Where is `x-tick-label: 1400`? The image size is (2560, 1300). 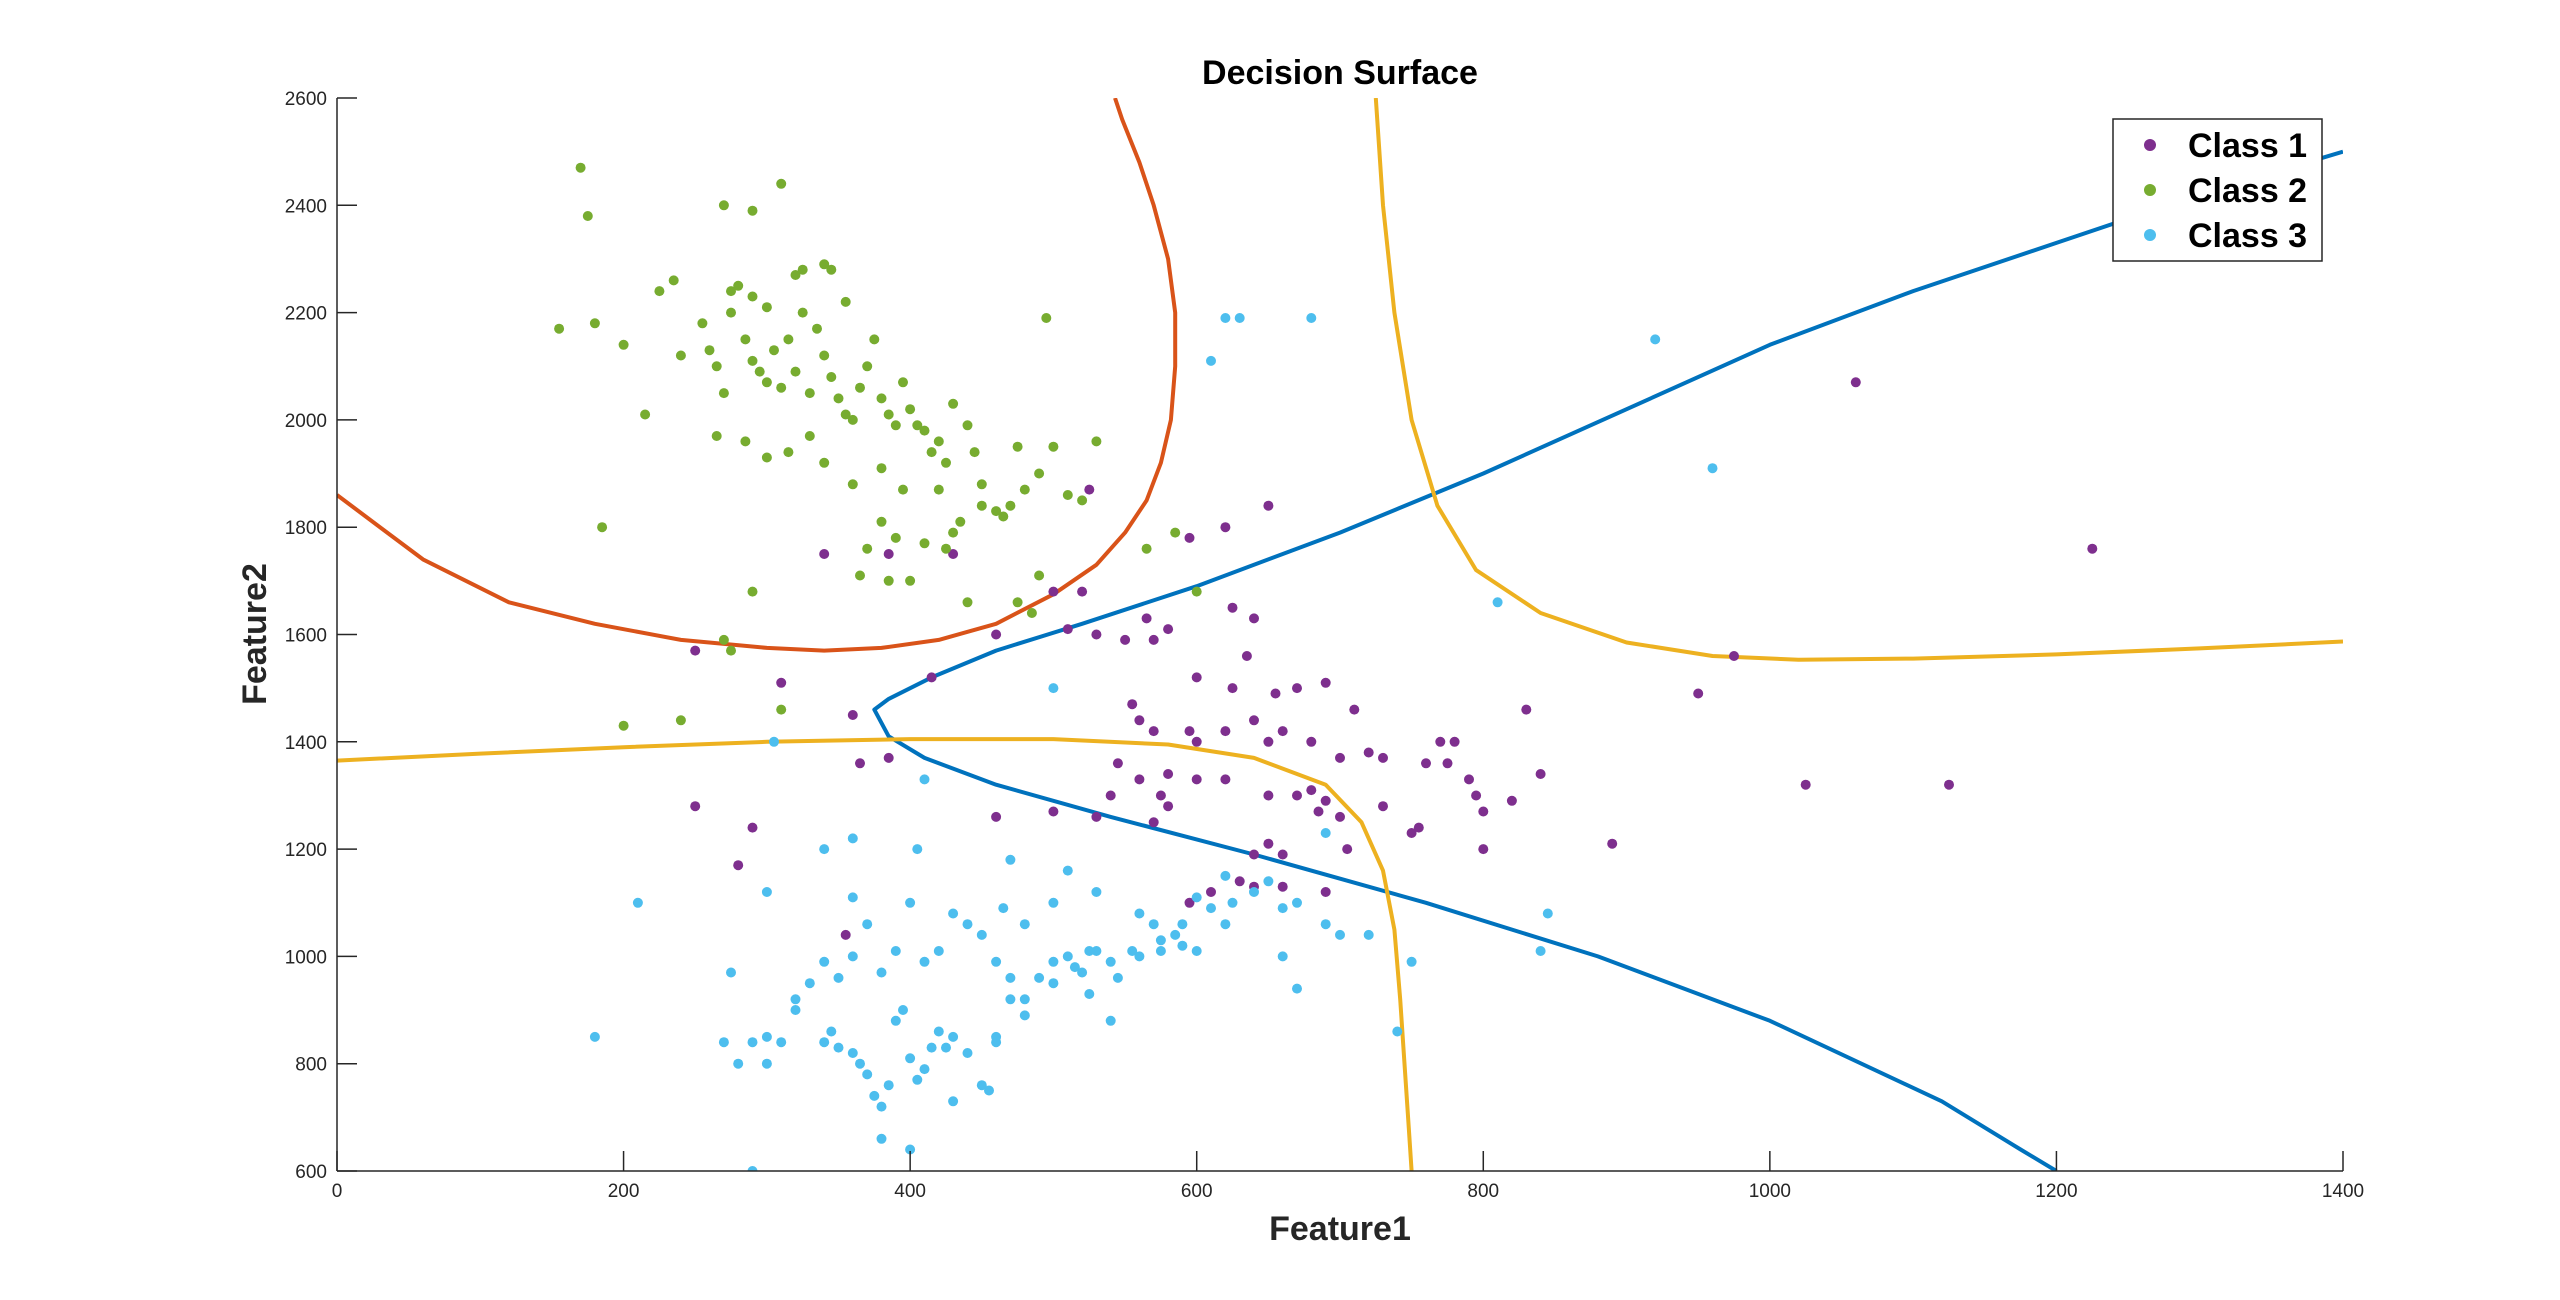 x-tick-label: 1400 is located at coordinates (2343, 1191).